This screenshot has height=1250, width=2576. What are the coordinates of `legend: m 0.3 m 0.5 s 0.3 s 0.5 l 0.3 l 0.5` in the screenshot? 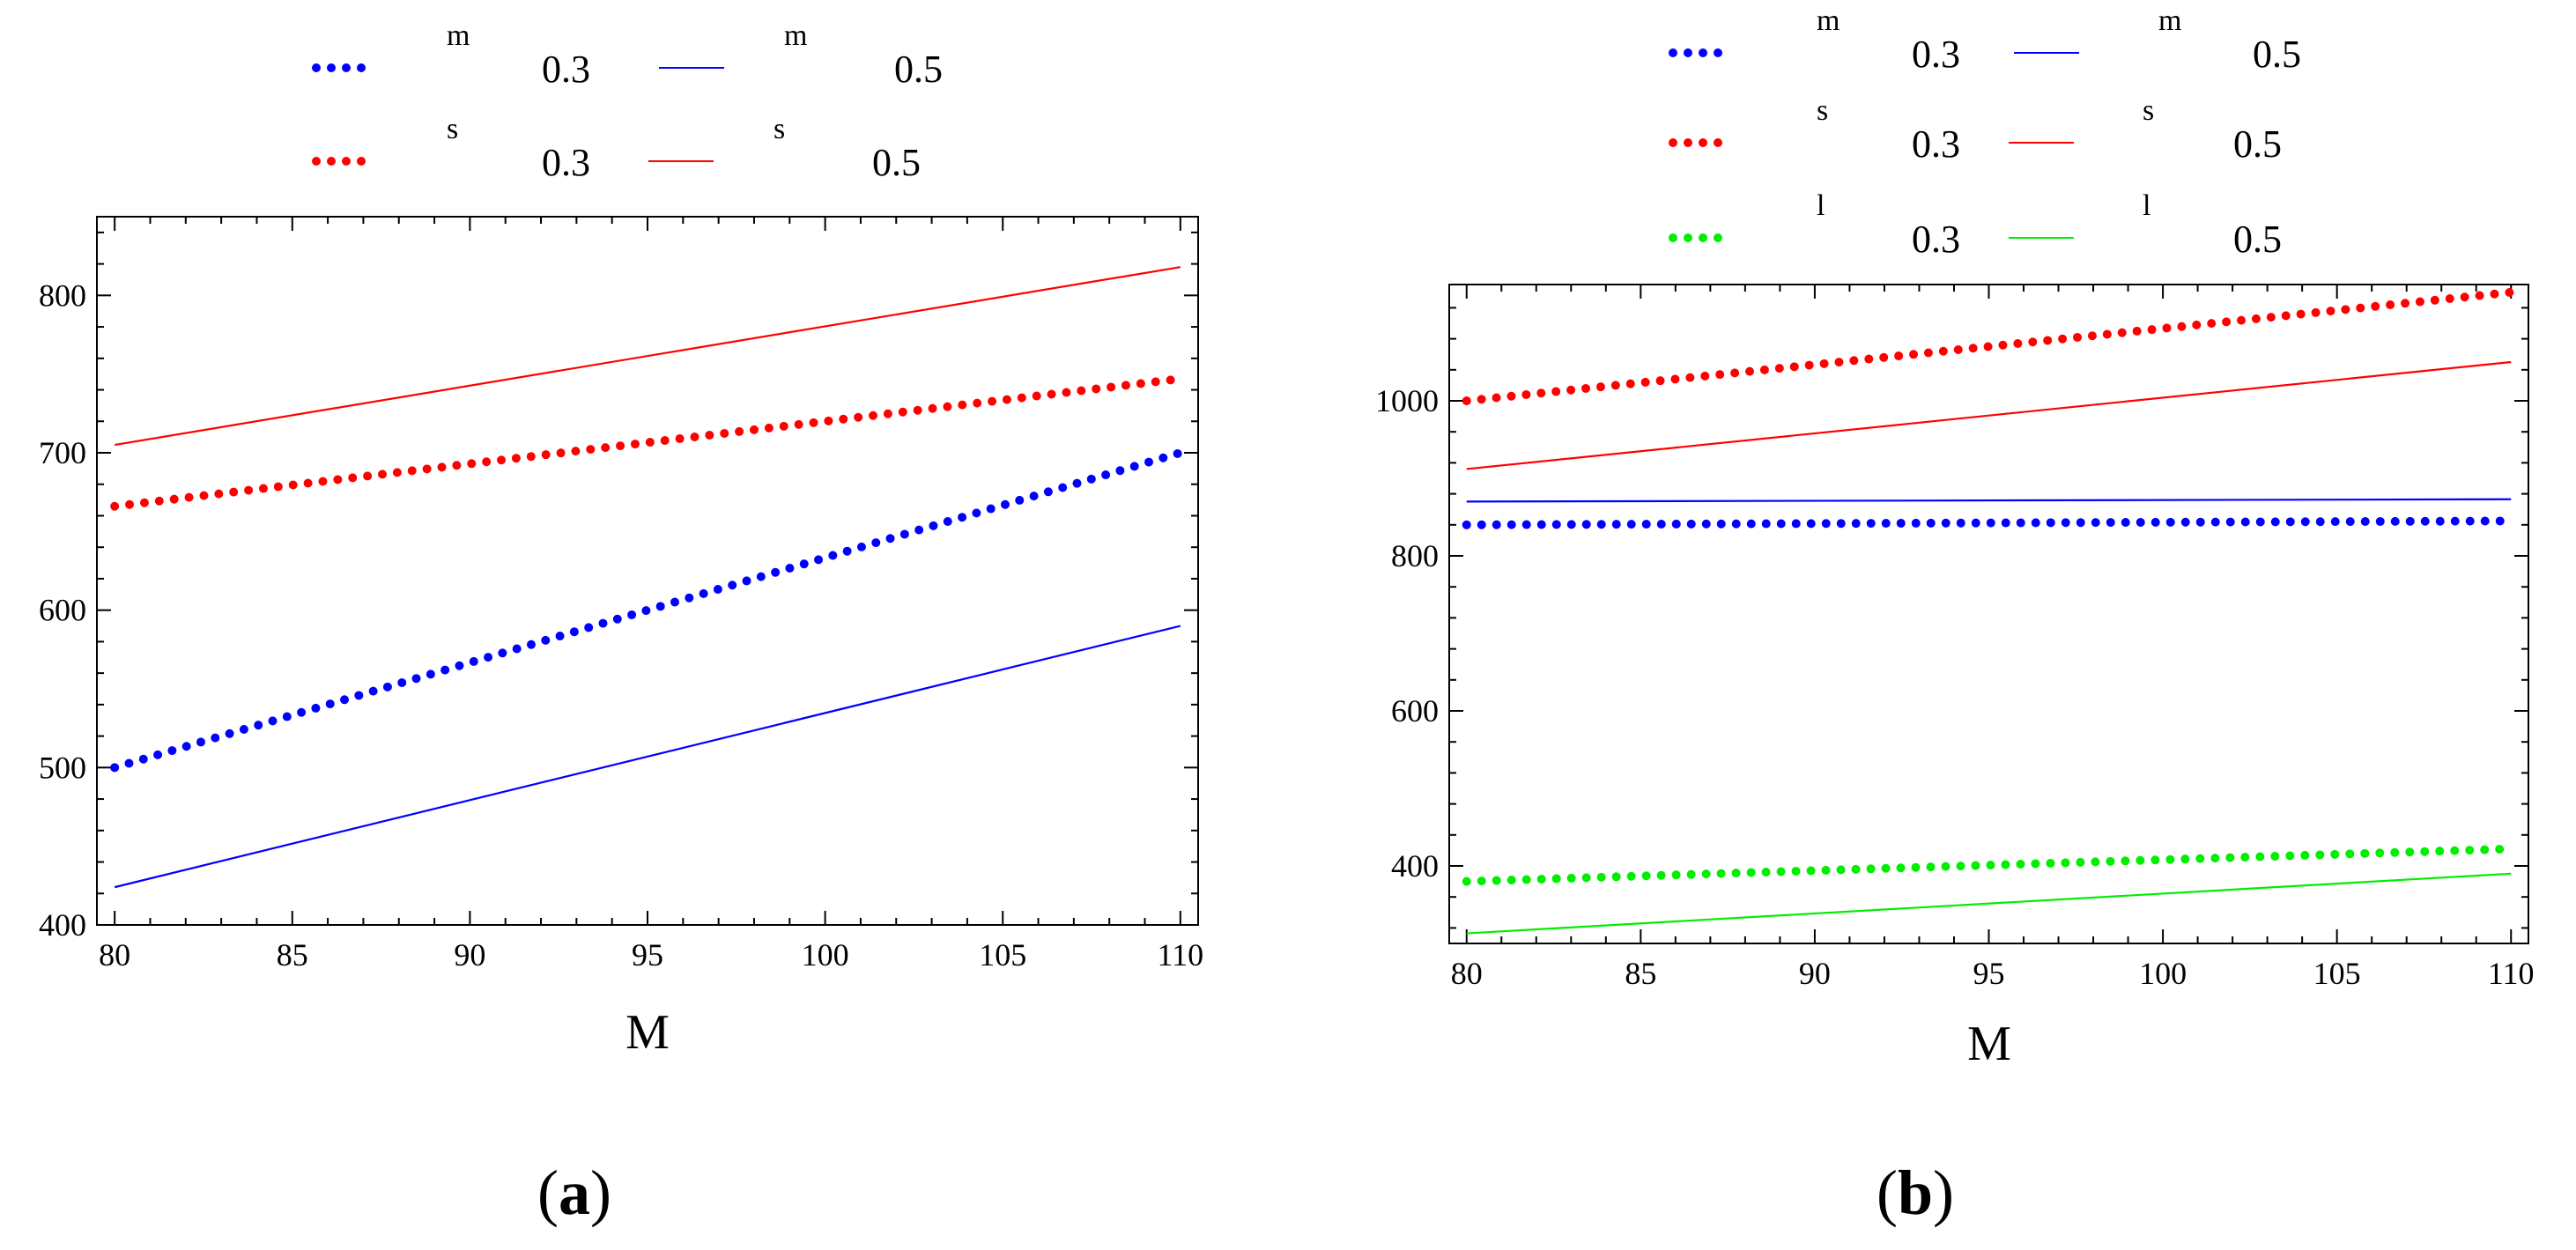 It's located at (1985, 132).